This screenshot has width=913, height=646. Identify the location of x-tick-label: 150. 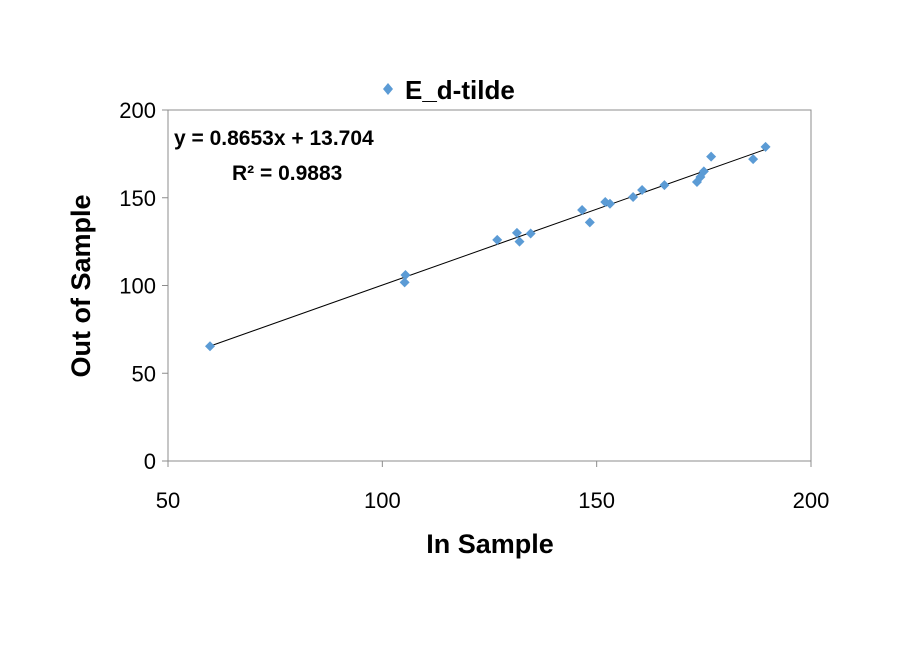
(596, 500).